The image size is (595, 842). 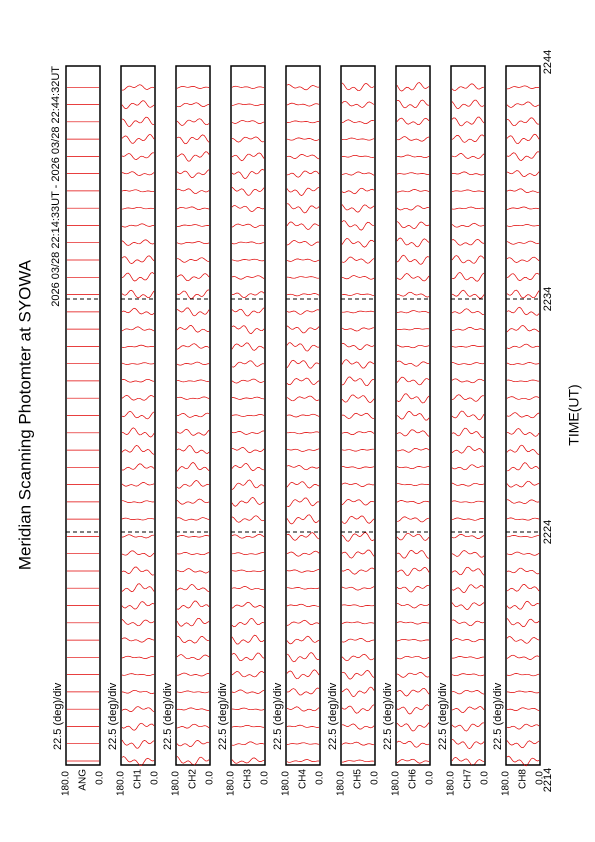 I want to click on x-tick-label: 2224, so click(x=548, y=532).